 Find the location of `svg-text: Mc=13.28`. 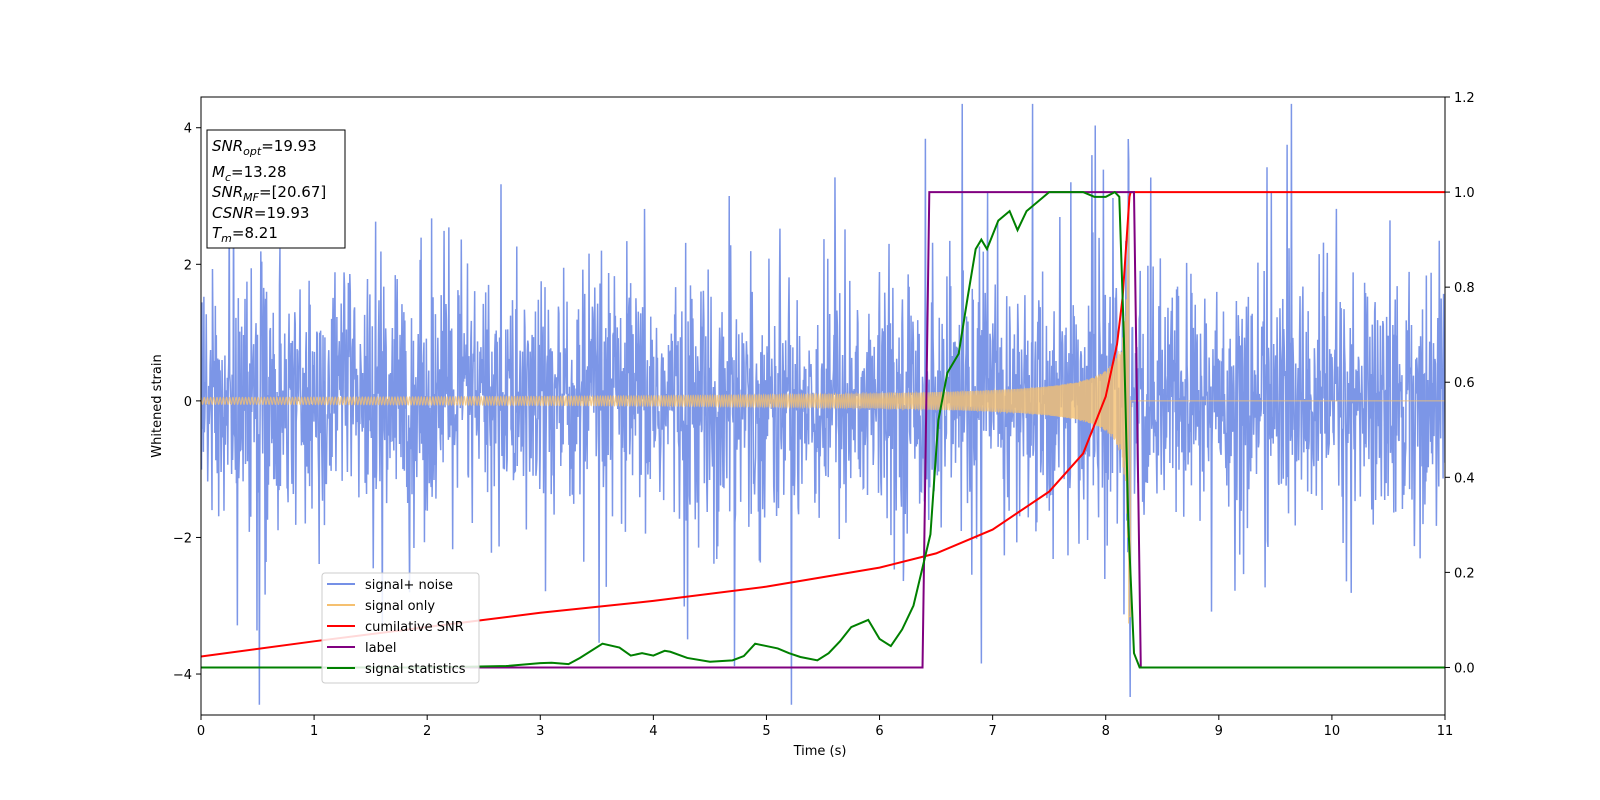

svg-text: Mc=13.28 is located at coordinates (249, 173).